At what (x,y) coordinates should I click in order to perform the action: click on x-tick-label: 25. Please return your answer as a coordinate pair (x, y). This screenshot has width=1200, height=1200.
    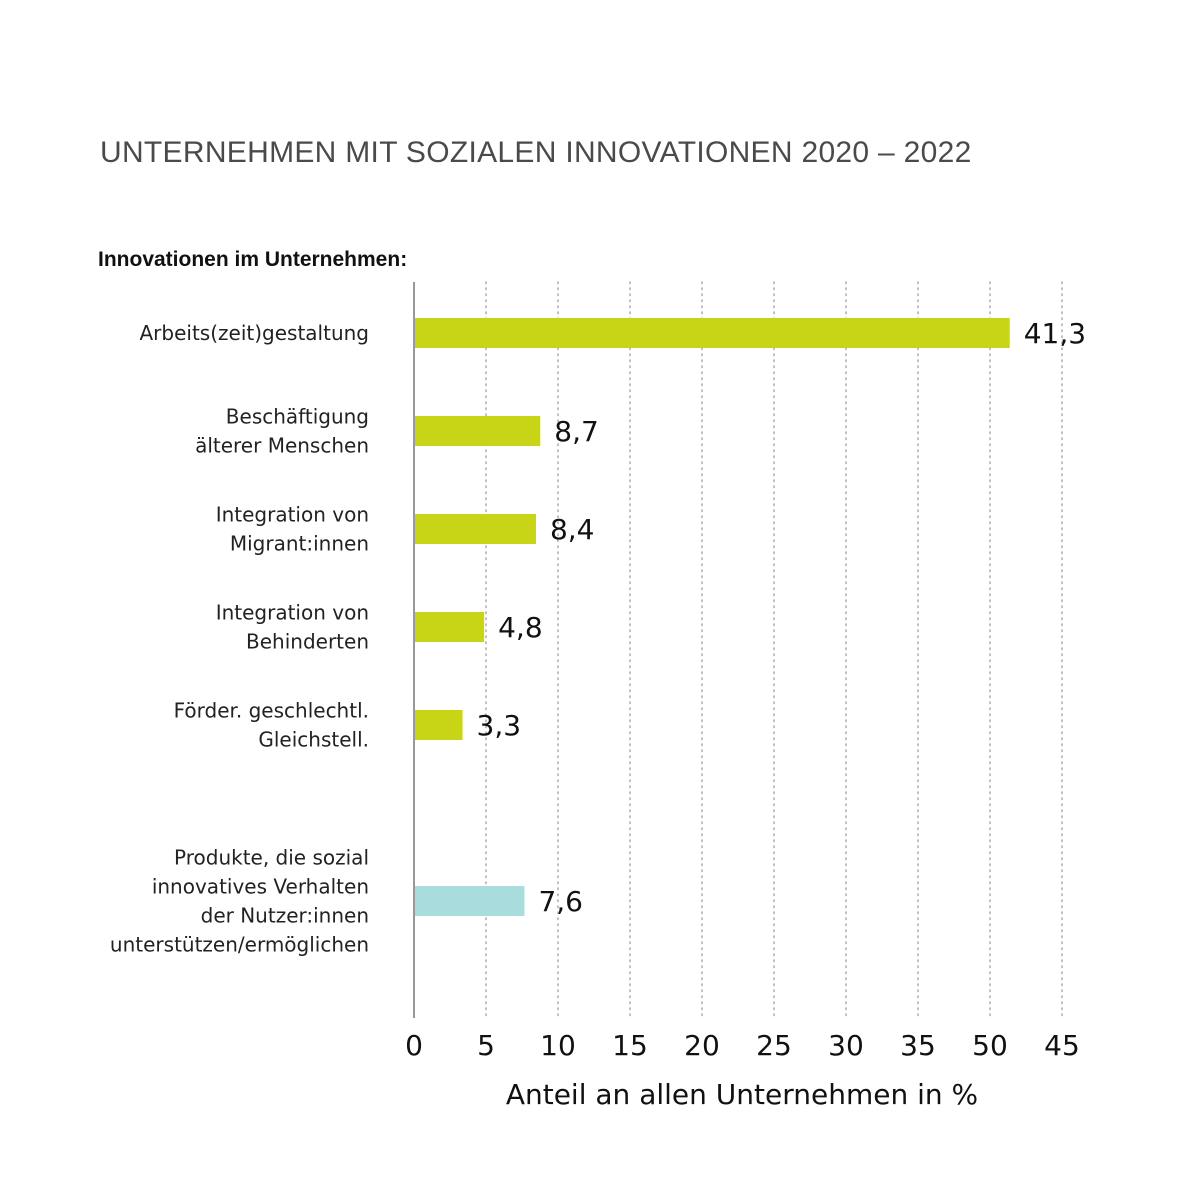
    Looking at the image, I should click on (774, 1045).